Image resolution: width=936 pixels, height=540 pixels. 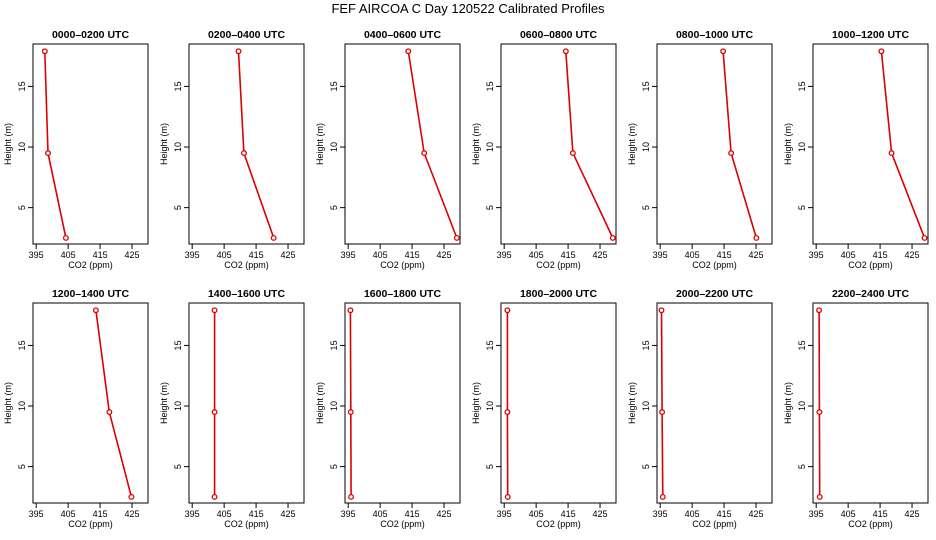 What do you see at coordinates (402, 35) in the screenshot?
I see `panel-title: 0400–0600 UTC` at bounding box center [402, 35].